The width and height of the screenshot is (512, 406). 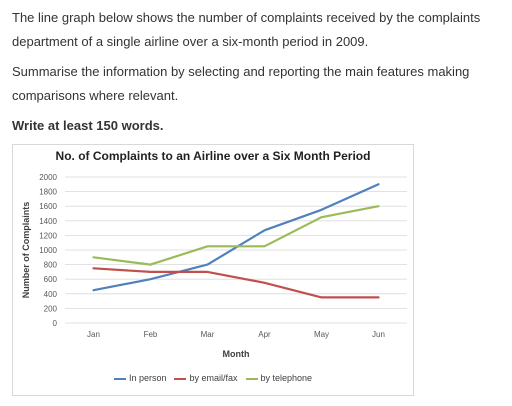 What do you see at coordinates (236, 354) in the screenshot?
I see `x-axis-title: Month` at bounding box center [236, 354].